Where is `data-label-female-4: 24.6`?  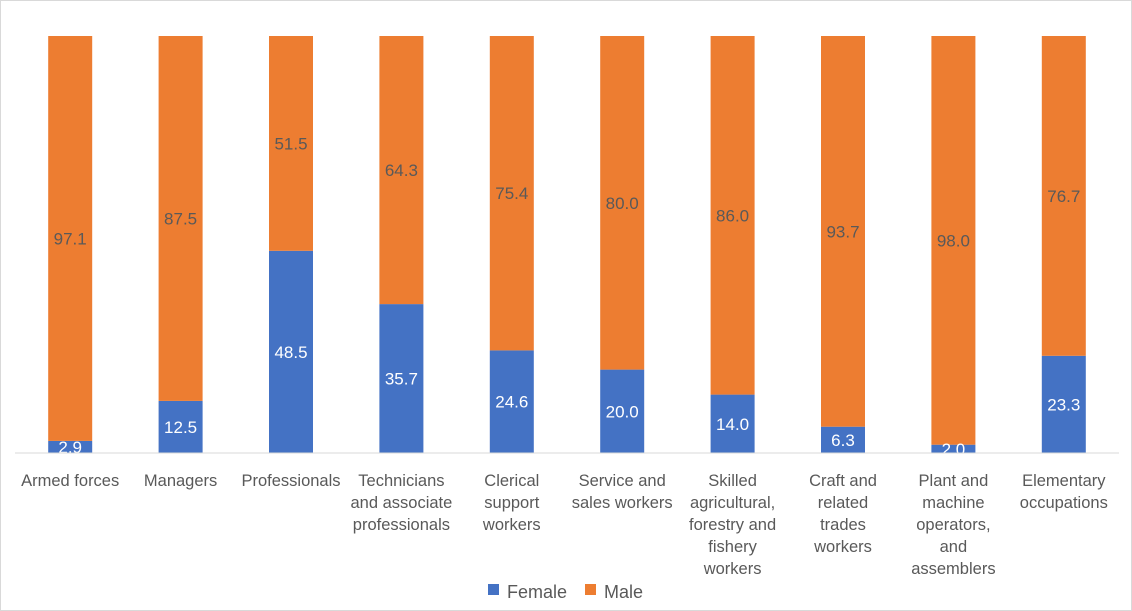
data-label-female-4: 24.6 is located at coordinates (511, 402).